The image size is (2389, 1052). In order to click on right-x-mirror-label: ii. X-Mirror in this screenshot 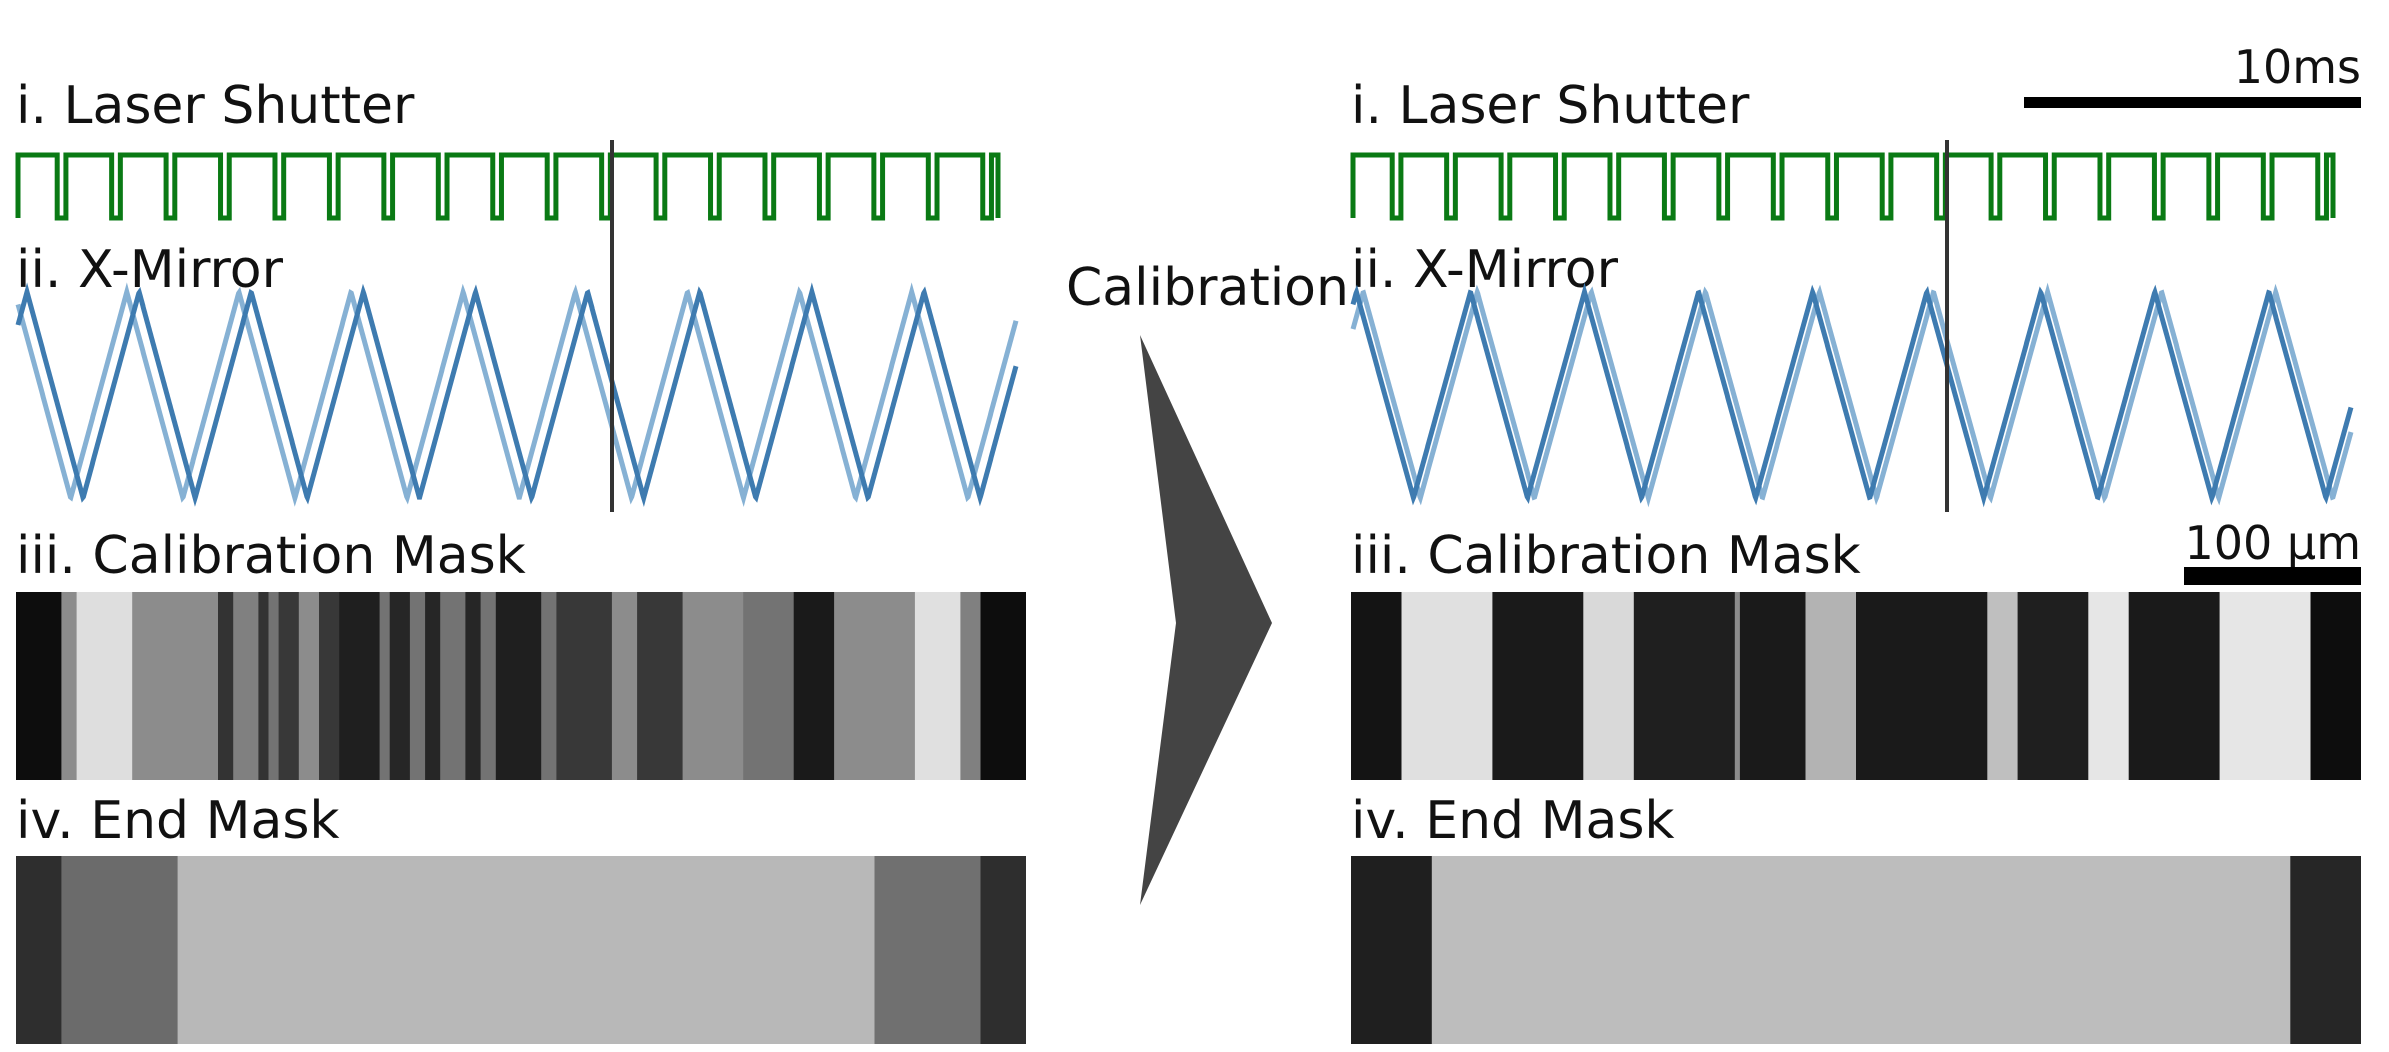, I will do `click(1484, 270)`.